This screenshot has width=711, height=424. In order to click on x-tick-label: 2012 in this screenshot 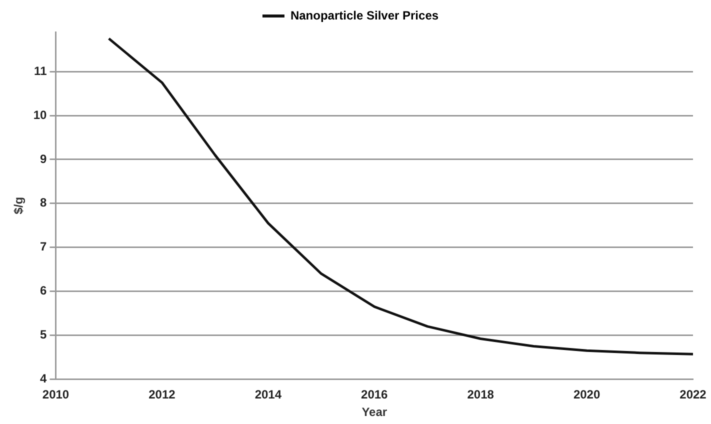, I will do `click(162, 395)`.